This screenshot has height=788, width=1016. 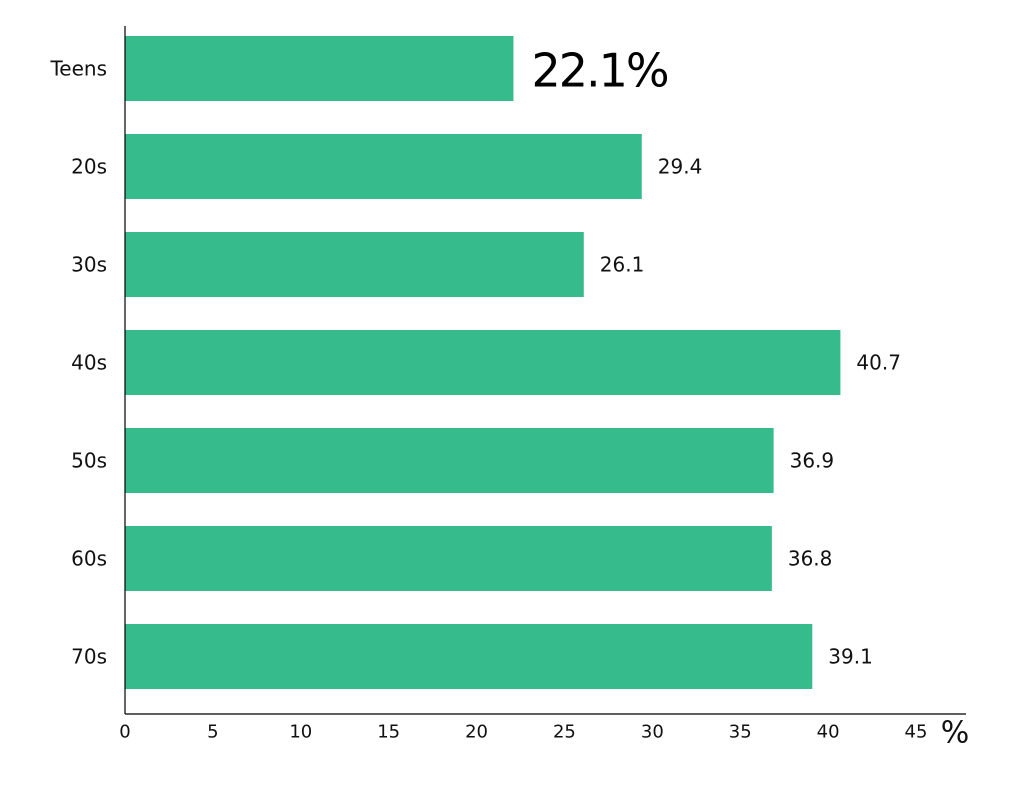 I want to click on category-label: 70s, so click(x=89, y=657).